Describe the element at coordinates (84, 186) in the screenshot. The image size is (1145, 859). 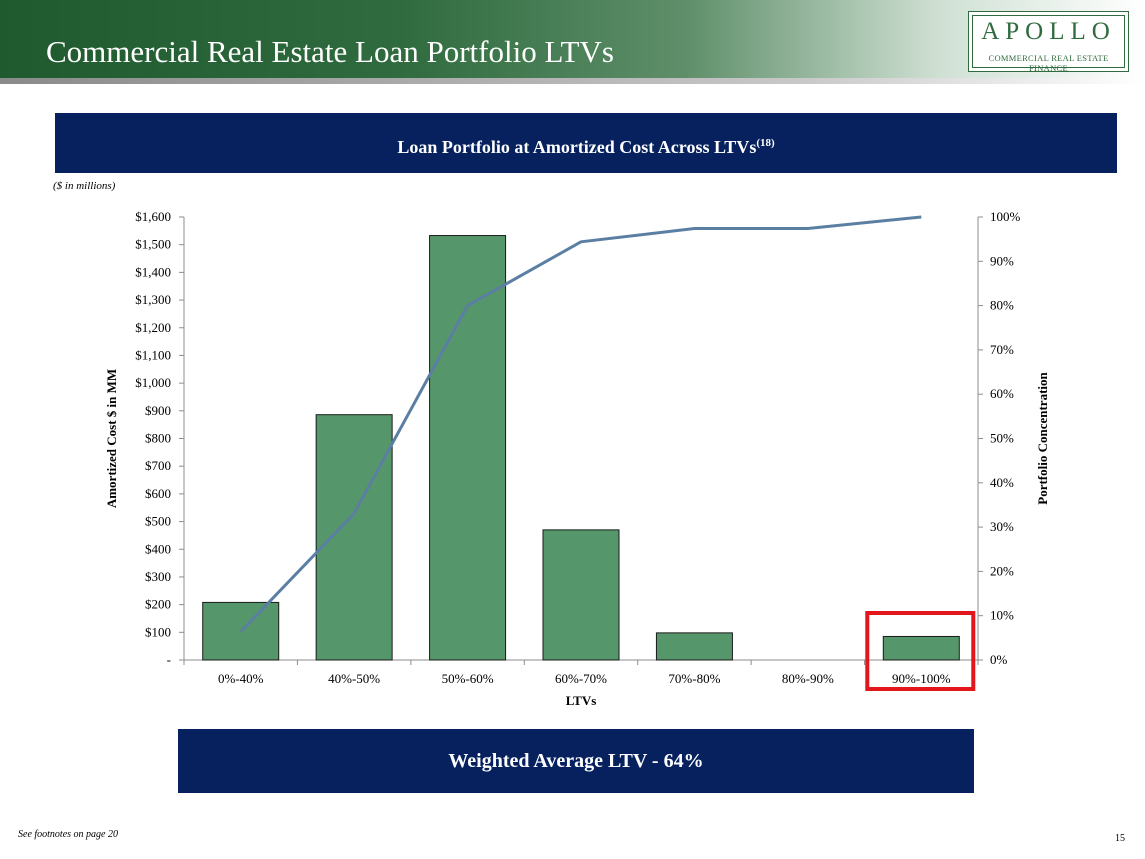
I see `units-note: ($ in millions)` at that location.